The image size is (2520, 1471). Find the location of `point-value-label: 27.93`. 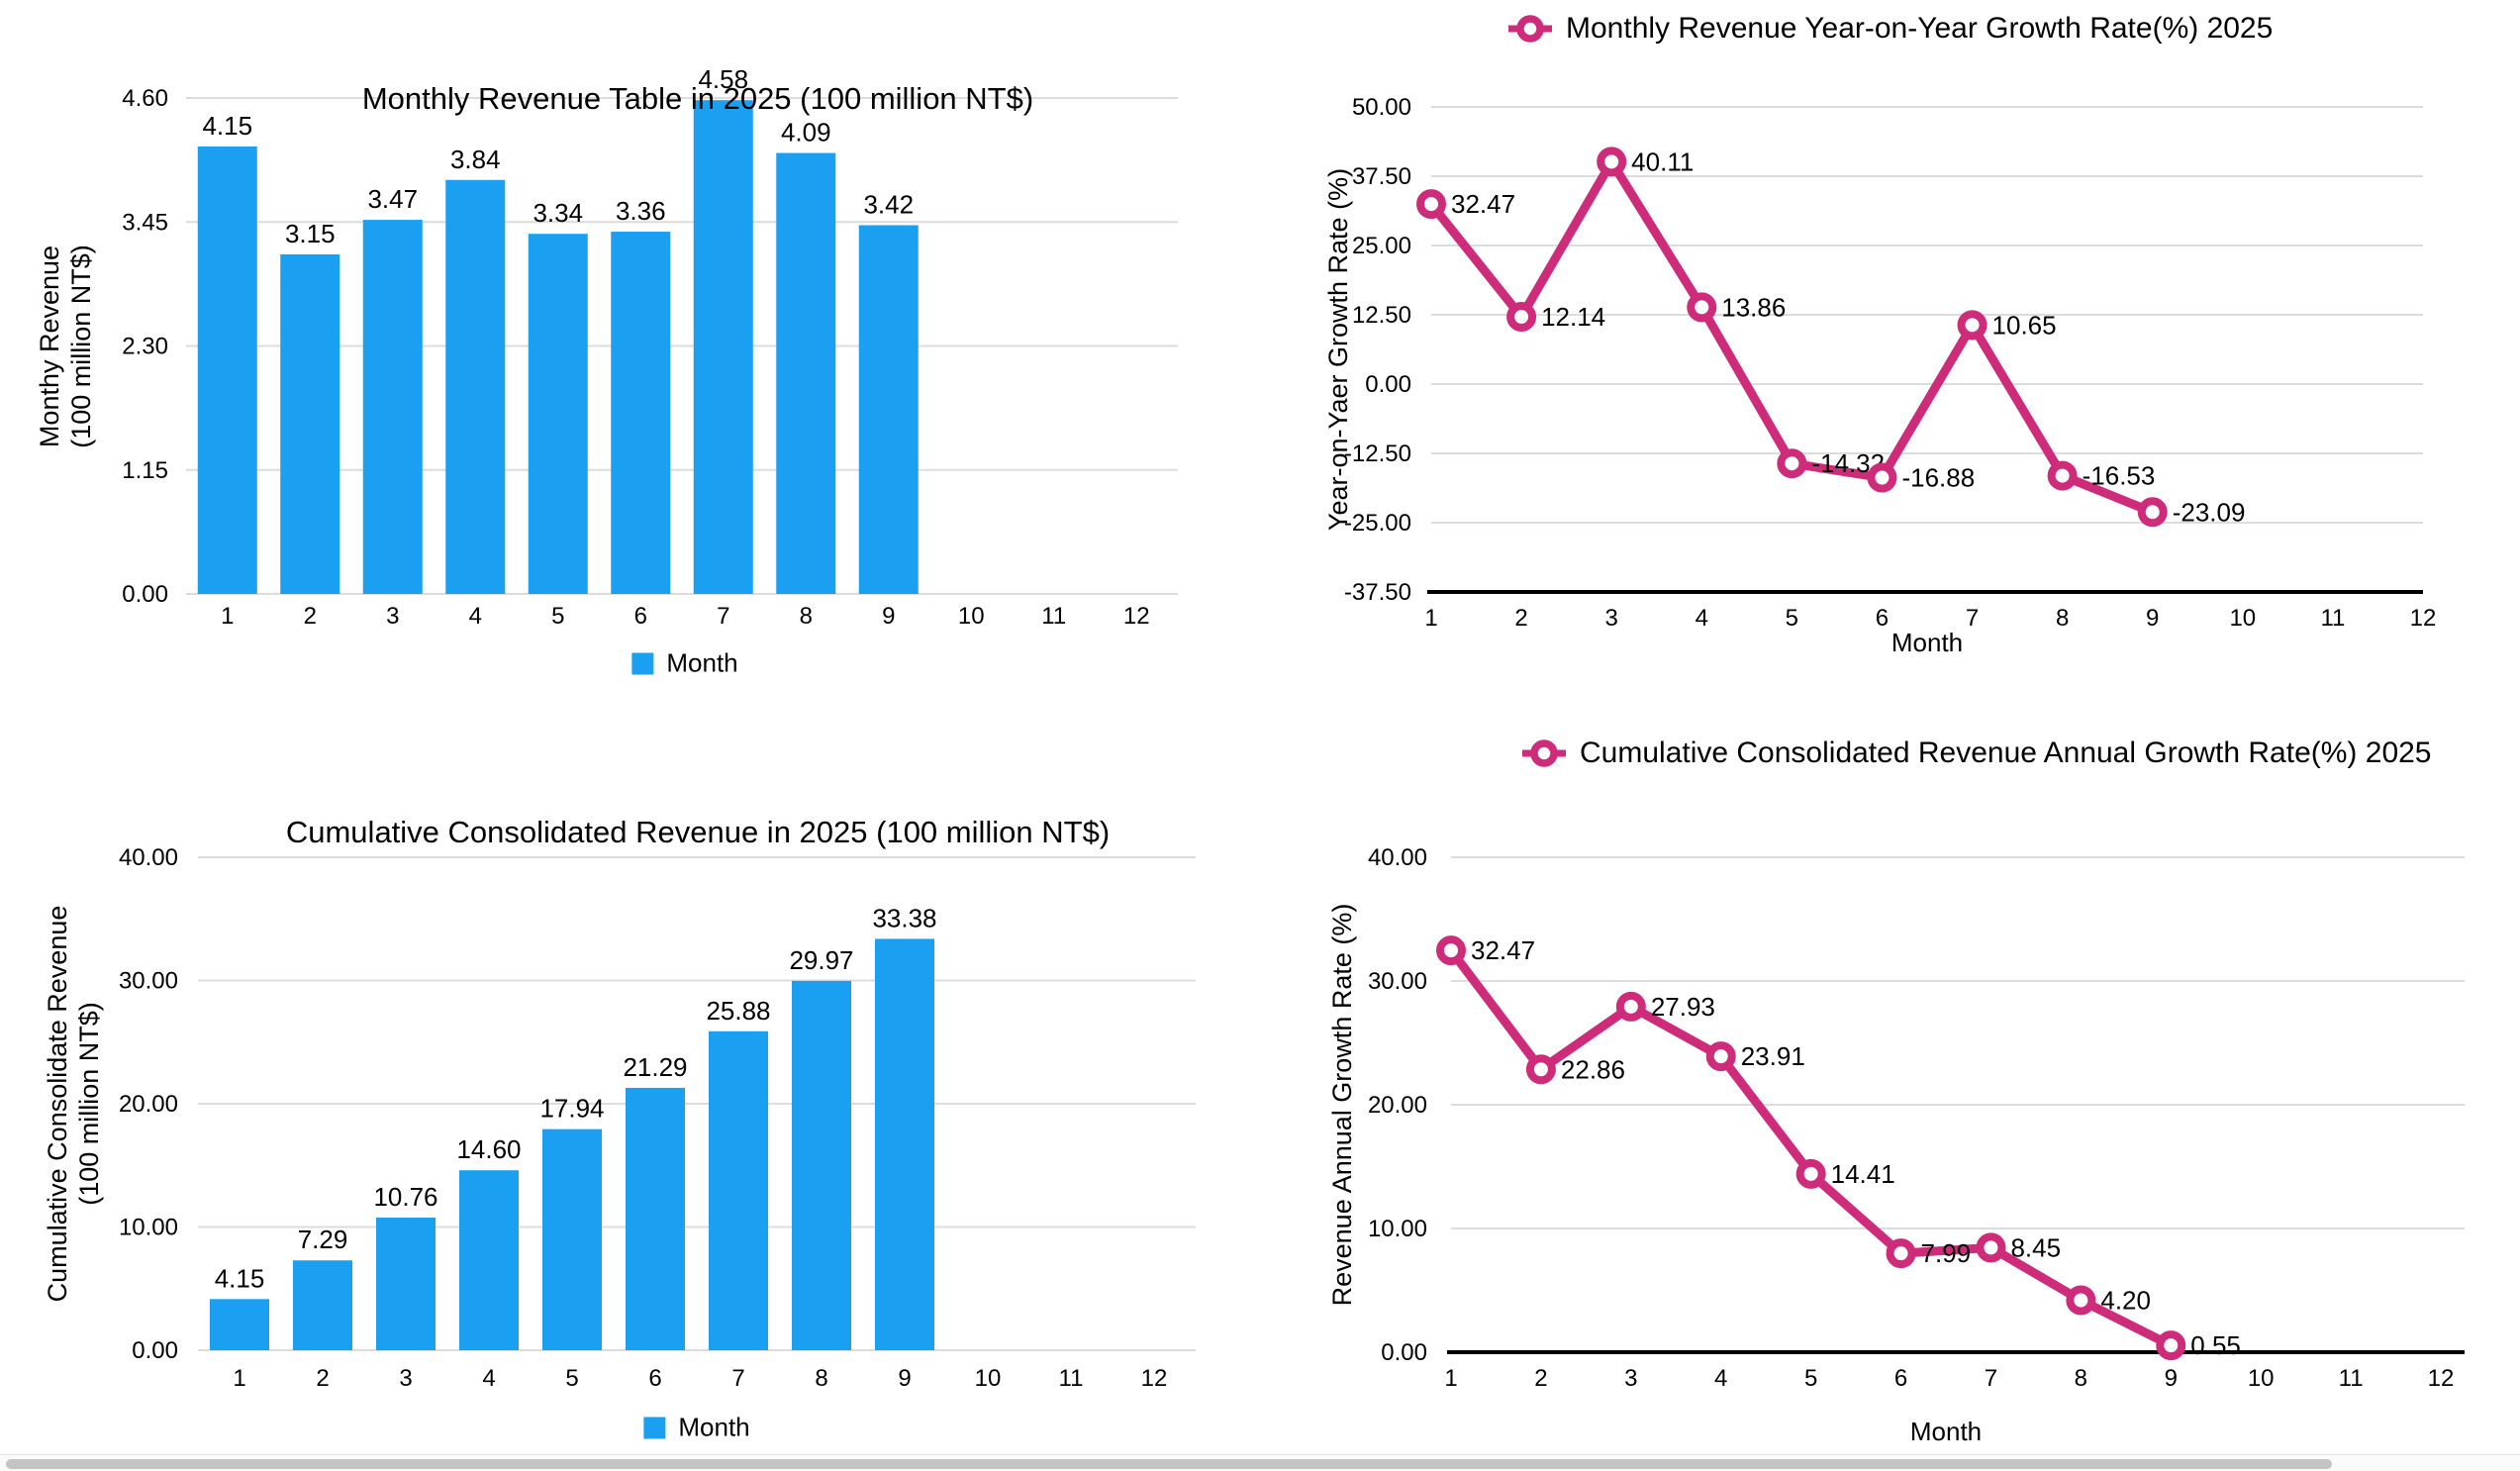

point-value-label: 27.93 is located at coordinates (1683, 1007).